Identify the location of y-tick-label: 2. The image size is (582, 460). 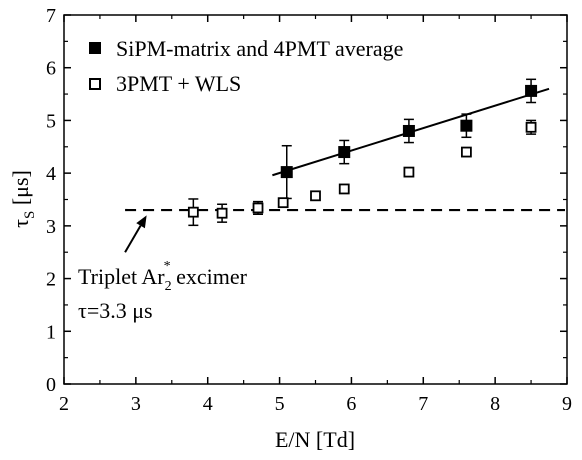
(51, 280).